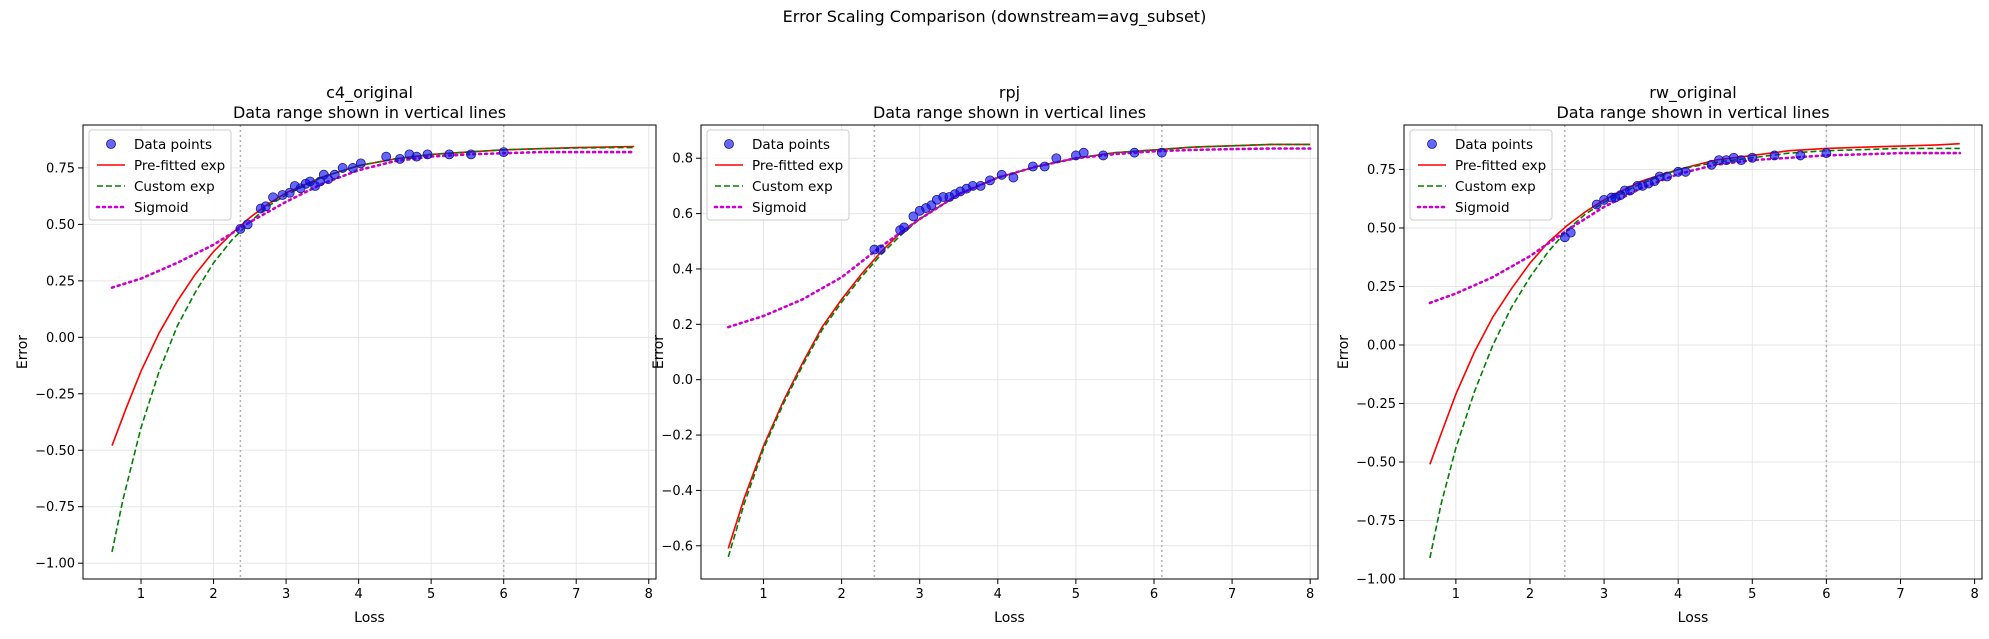  Describe the element at coordinates (1009, 112) in the screenshot. I see `chart-subtitle: Data range shown in vertical lines` at that location.